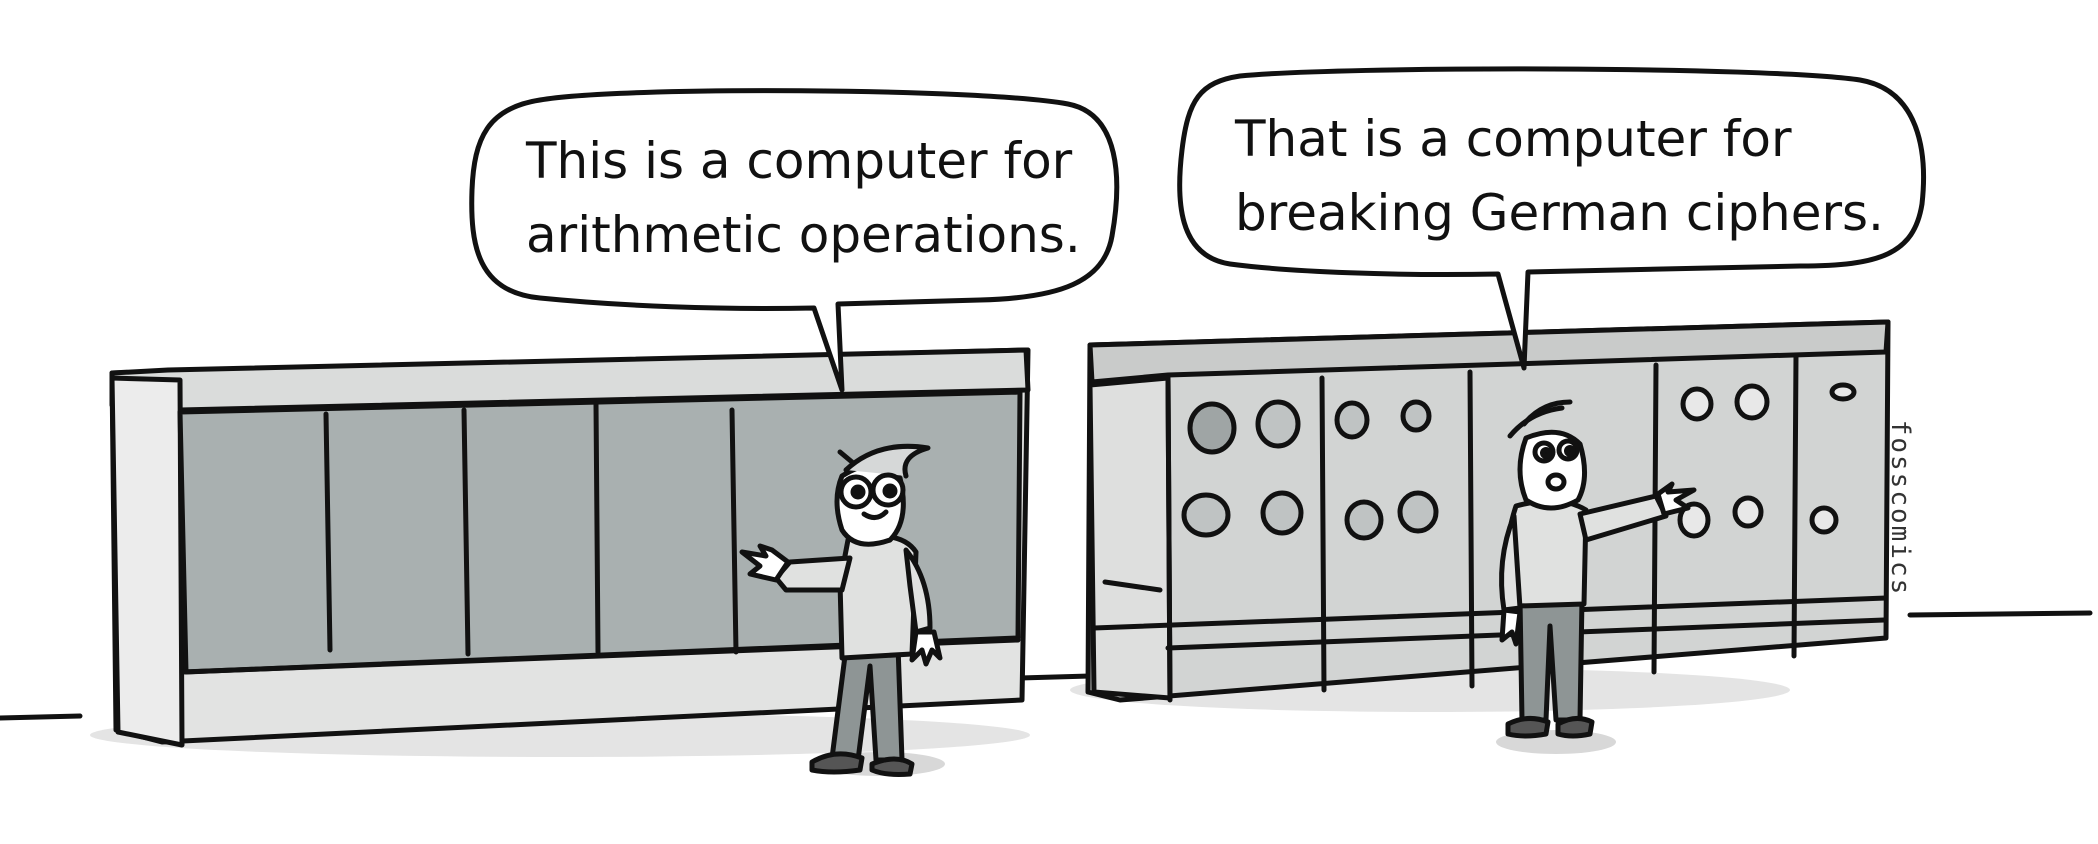  Describe the element at coordinates (1900, 508) in the screenshot. I see `artist-signature: fosscomics` at that location.